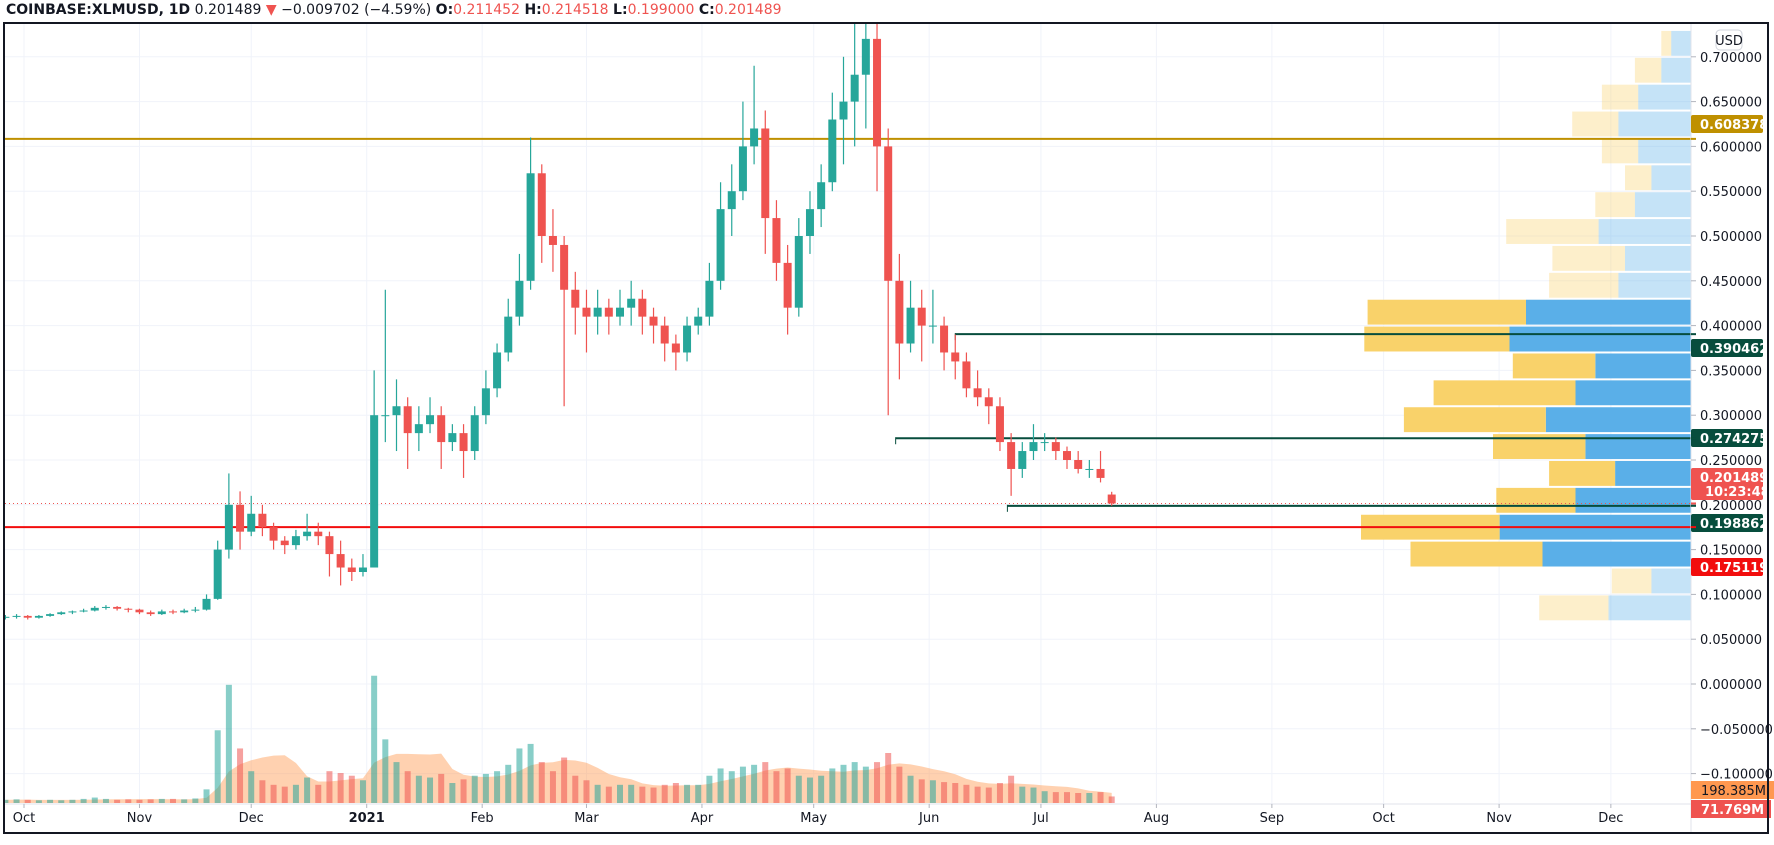  What do you see at coordinates (1732, 790) in the screenshot?
I see `volume-ma-label-bg` at bounding box center [1732, 790].